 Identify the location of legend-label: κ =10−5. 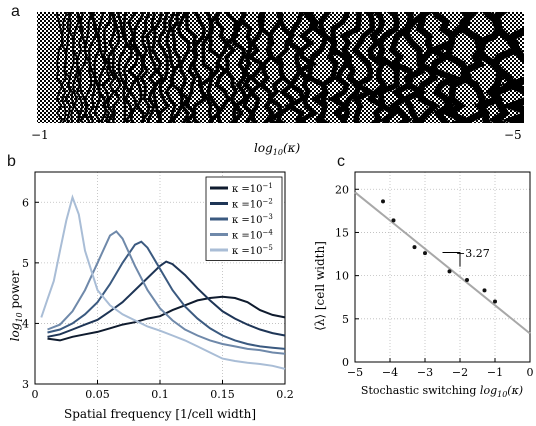
(252, 250).